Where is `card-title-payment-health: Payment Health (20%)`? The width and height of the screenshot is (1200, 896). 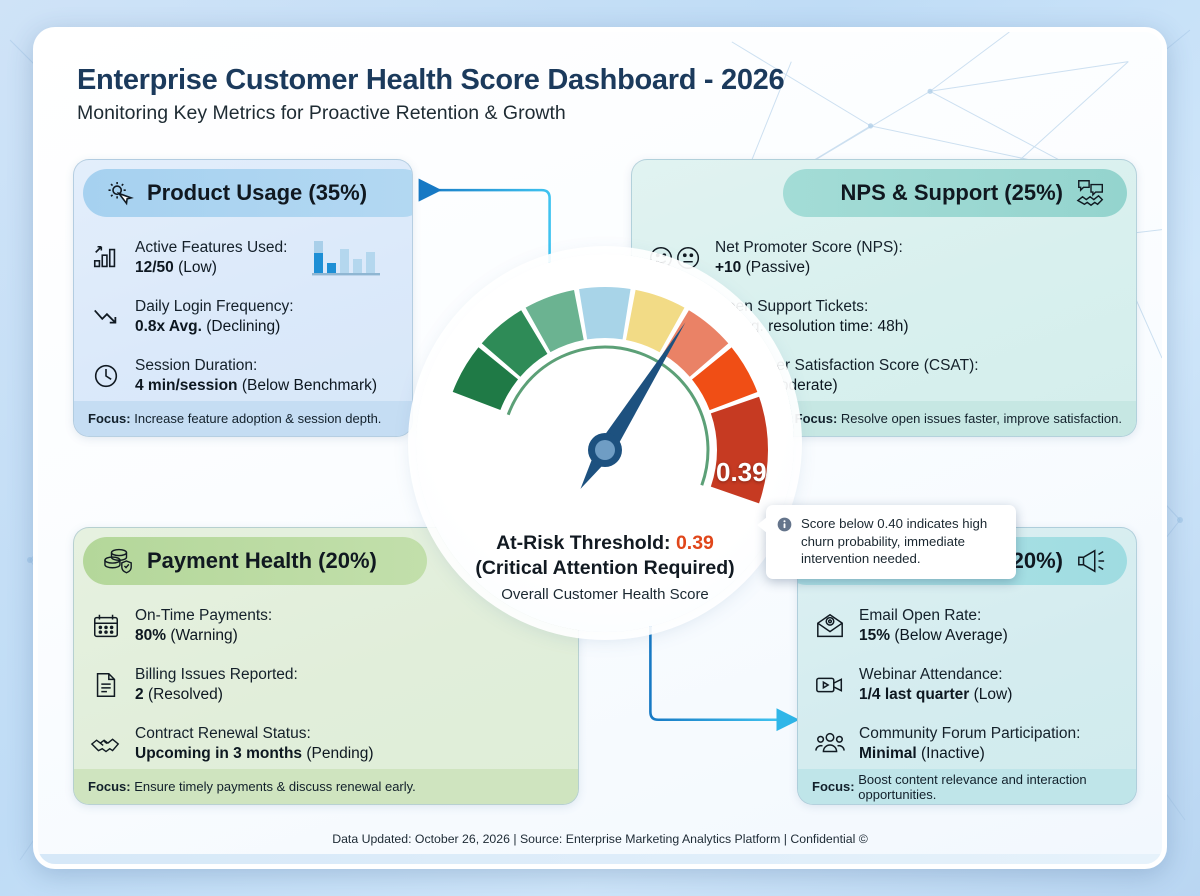 card-title-payment-health: Payment Health (20%) is located at coordinates (262, 560).